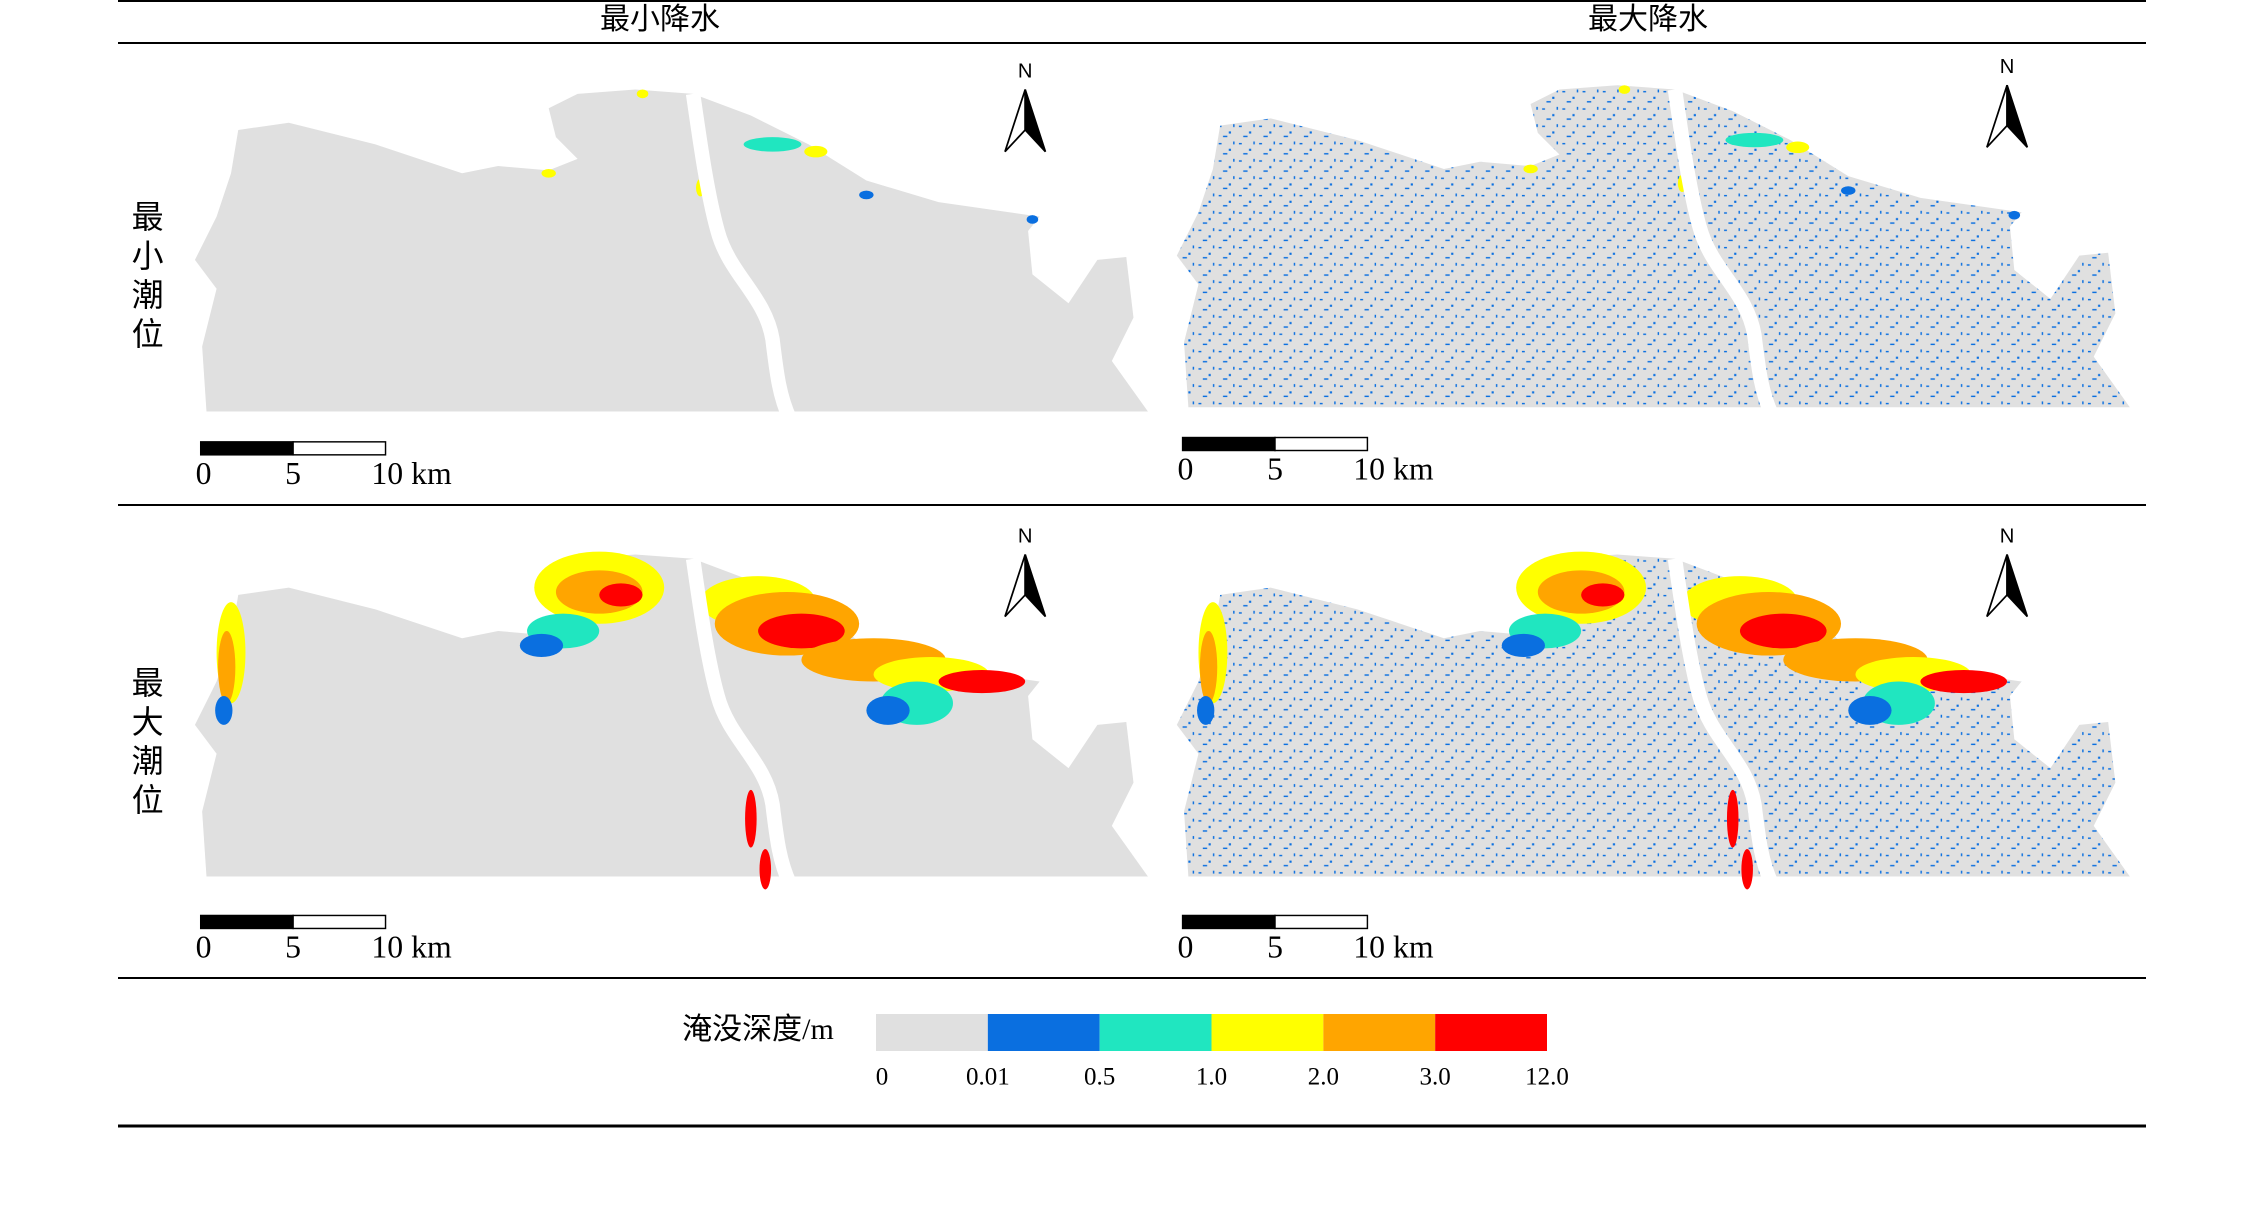  What do you see at coordinates (1211, 1077) in the screenshot?
I see `legend-tick: 1.0` at bounding box center [1211, 1077].